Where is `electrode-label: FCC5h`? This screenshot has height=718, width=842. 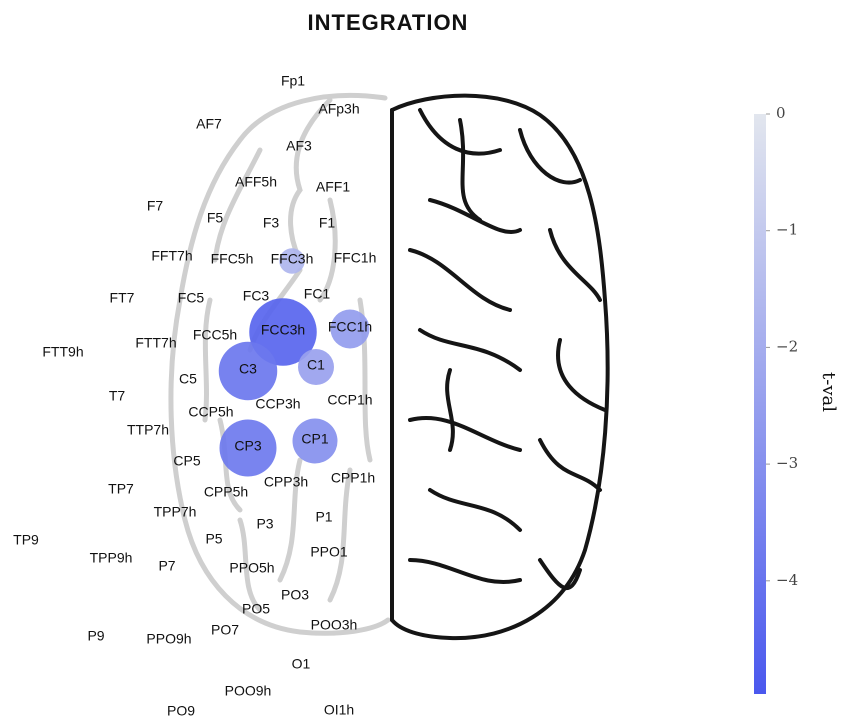 electrode-label: FCC5h is located at coordinates (215, 335).